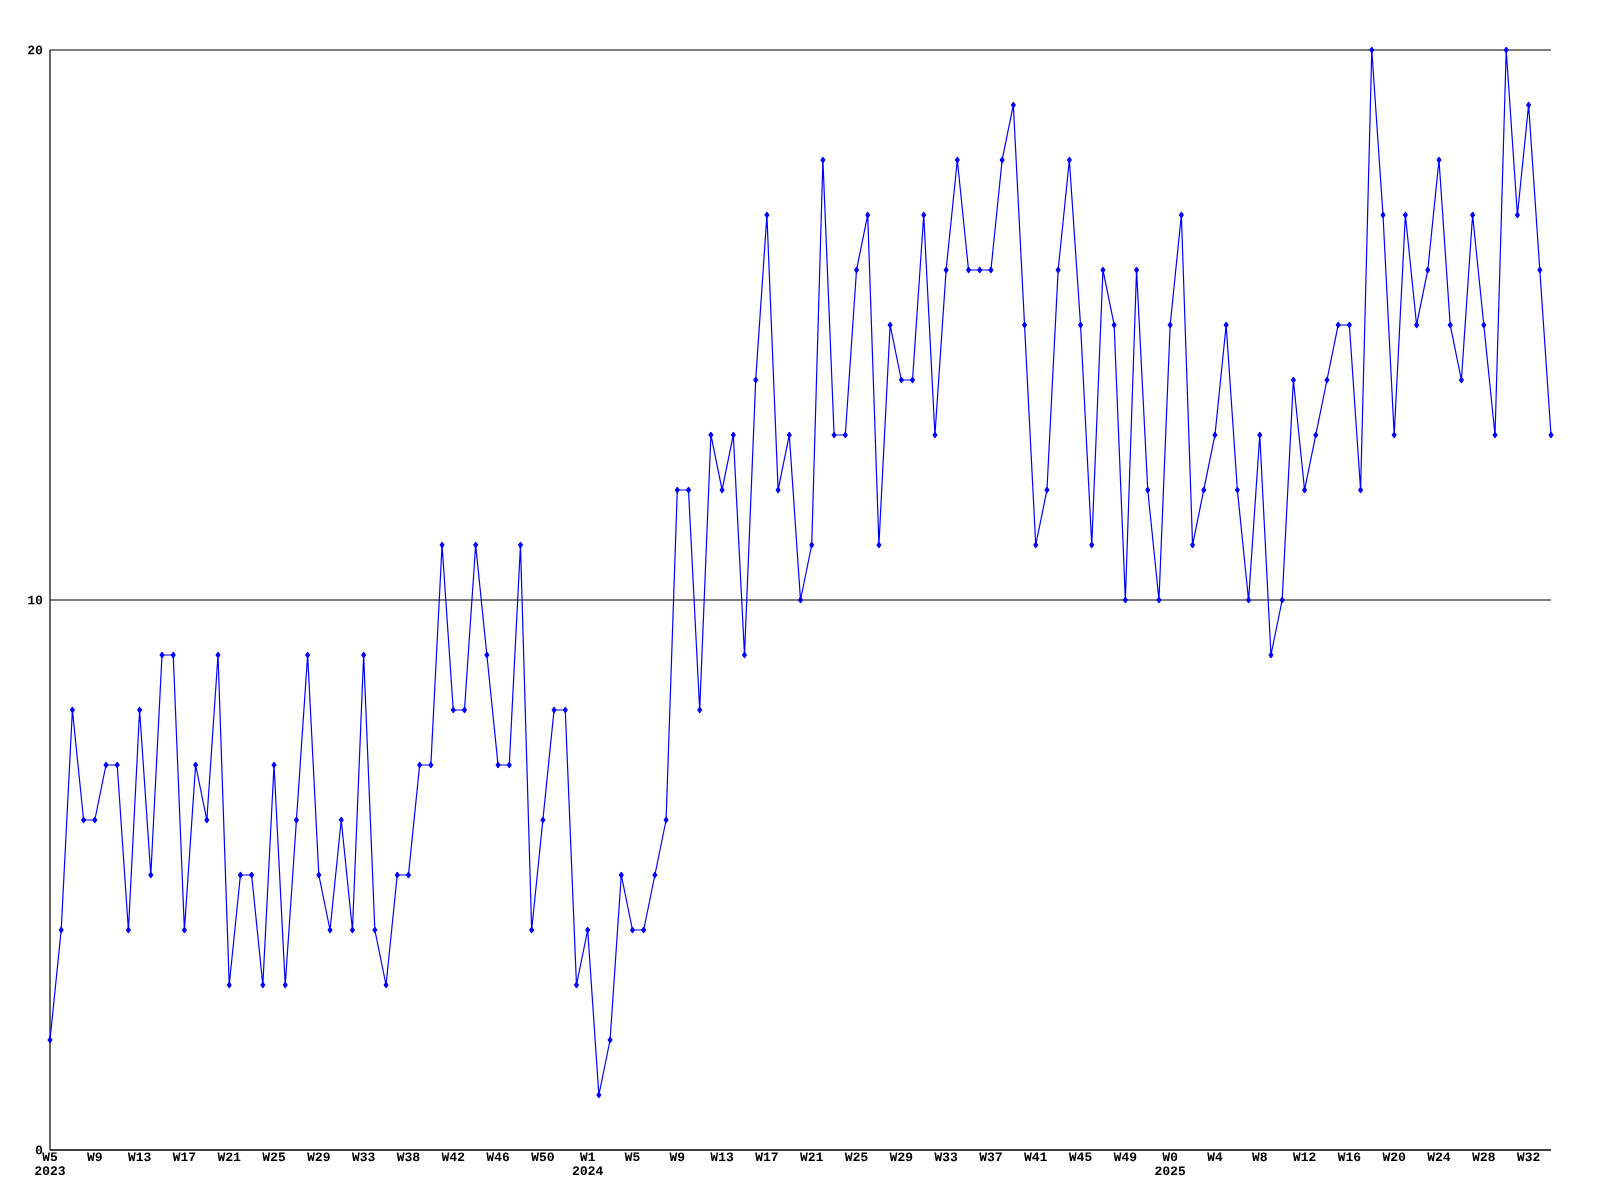 Image resolution: width=1600 pixels, height=1200 pixels. What do you see at coordinates (1035, 1156) in the screenshot?
I see `x-tick-label: W41` at bounding box center [1035, 1156].